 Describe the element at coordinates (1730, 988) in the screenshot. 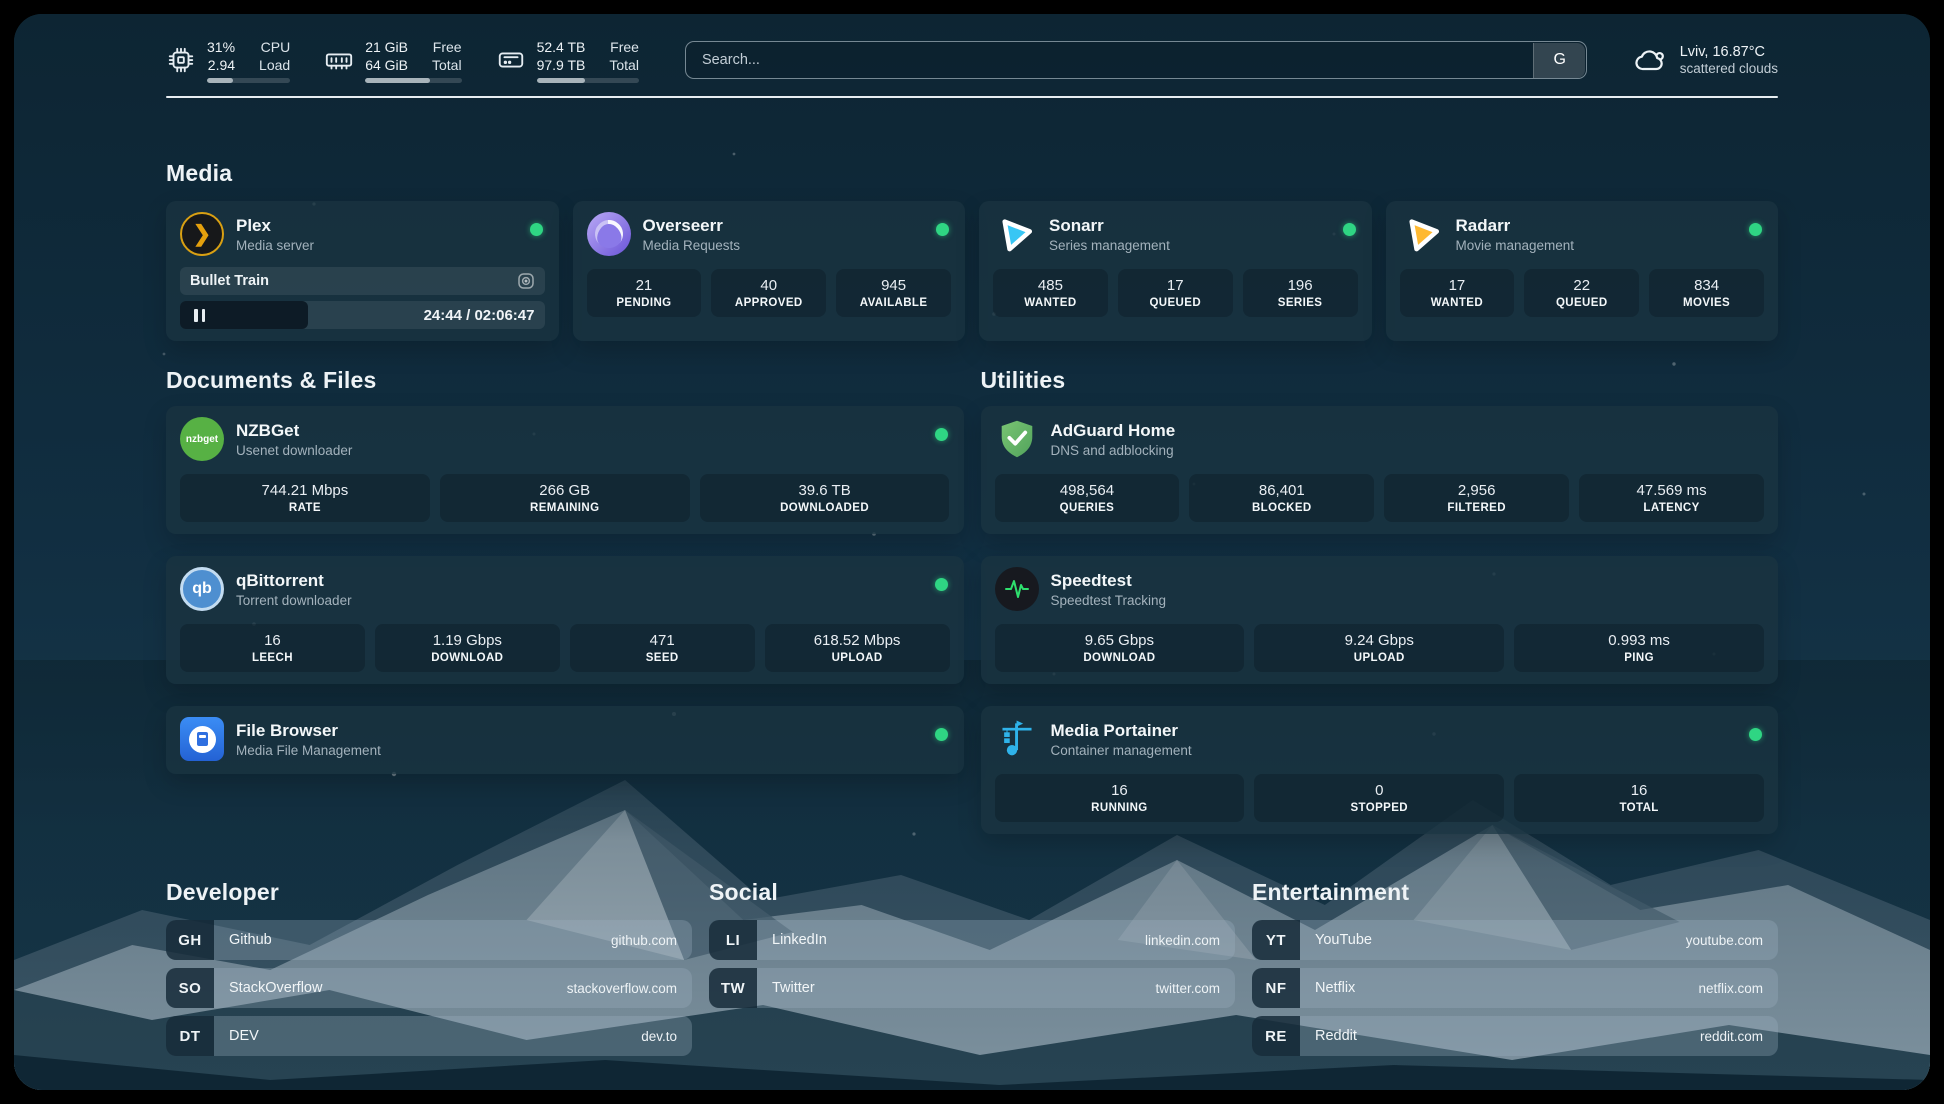

I see `bookmark-domain: netflix.com` at that location.